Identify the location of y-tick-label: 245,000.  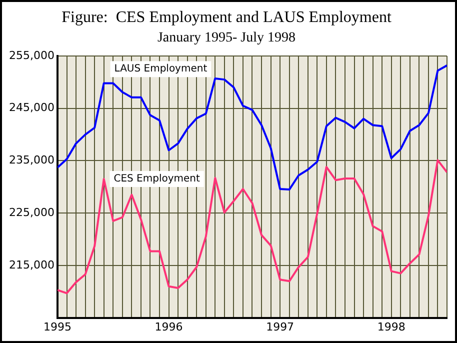
(31, 107).